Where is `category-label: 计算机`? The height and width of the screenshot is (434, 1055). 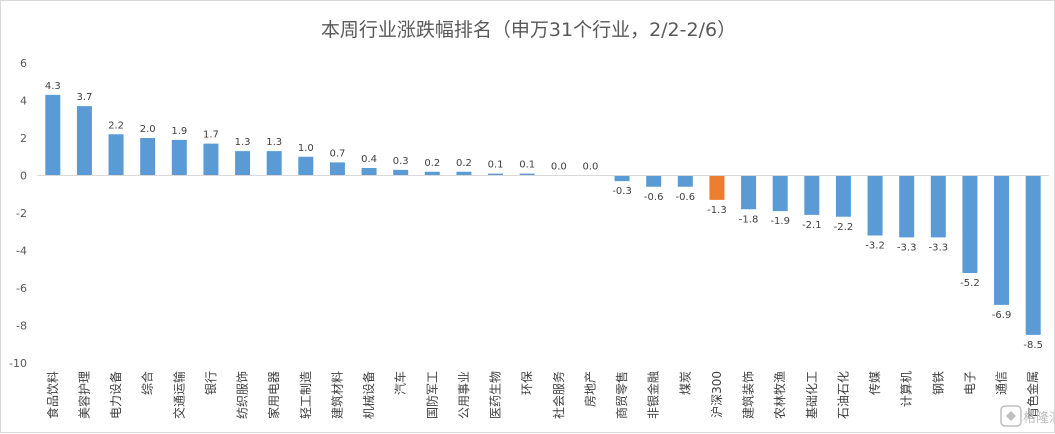
category-label: 计算机 is located at coordinates (906, 389).